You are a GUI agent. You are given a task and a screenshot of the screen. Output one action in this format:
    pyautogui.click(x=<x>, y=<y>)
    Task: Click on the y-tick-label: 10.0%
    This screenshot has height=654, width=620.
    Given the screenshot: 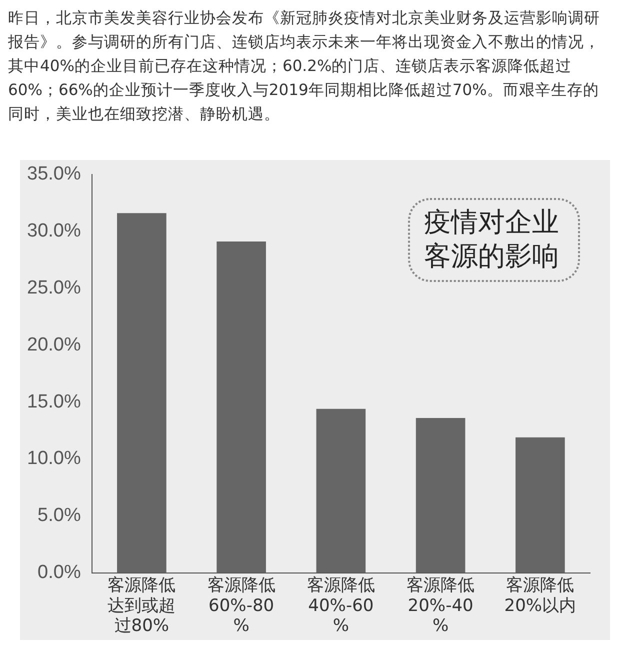 What is the action you would take?
    pyautogui.click(x=54, y=459)
    